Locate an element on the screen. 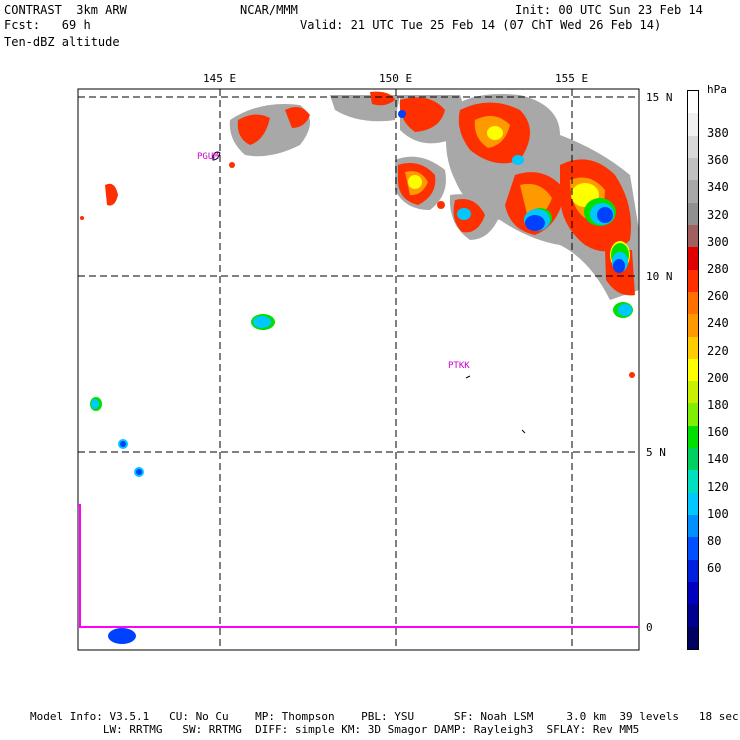 The height and width of the screenshot is (740, 740). colorbar-label: 280 is located at coordinates (718, 269).